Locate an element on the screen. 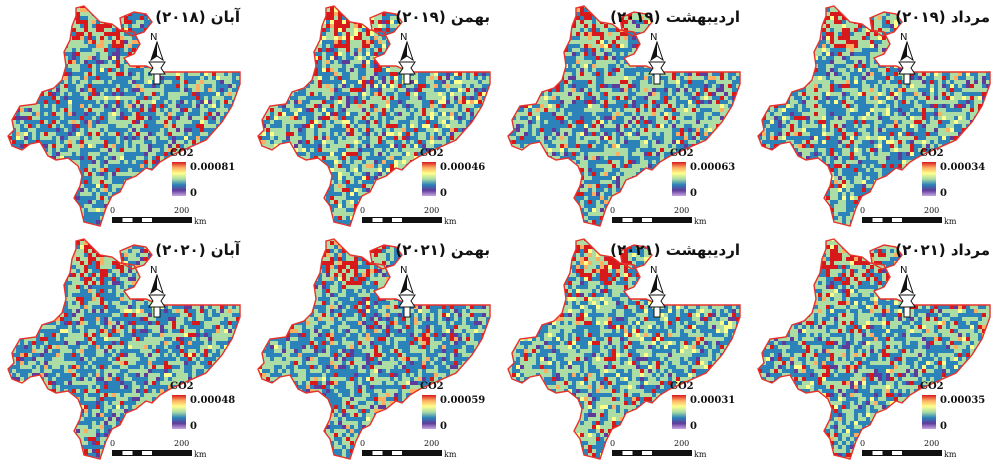 This screenshot has height=465, width=1000. panel-title: بهمن (۲۰۱۹) is located at coordinates (442, 17).